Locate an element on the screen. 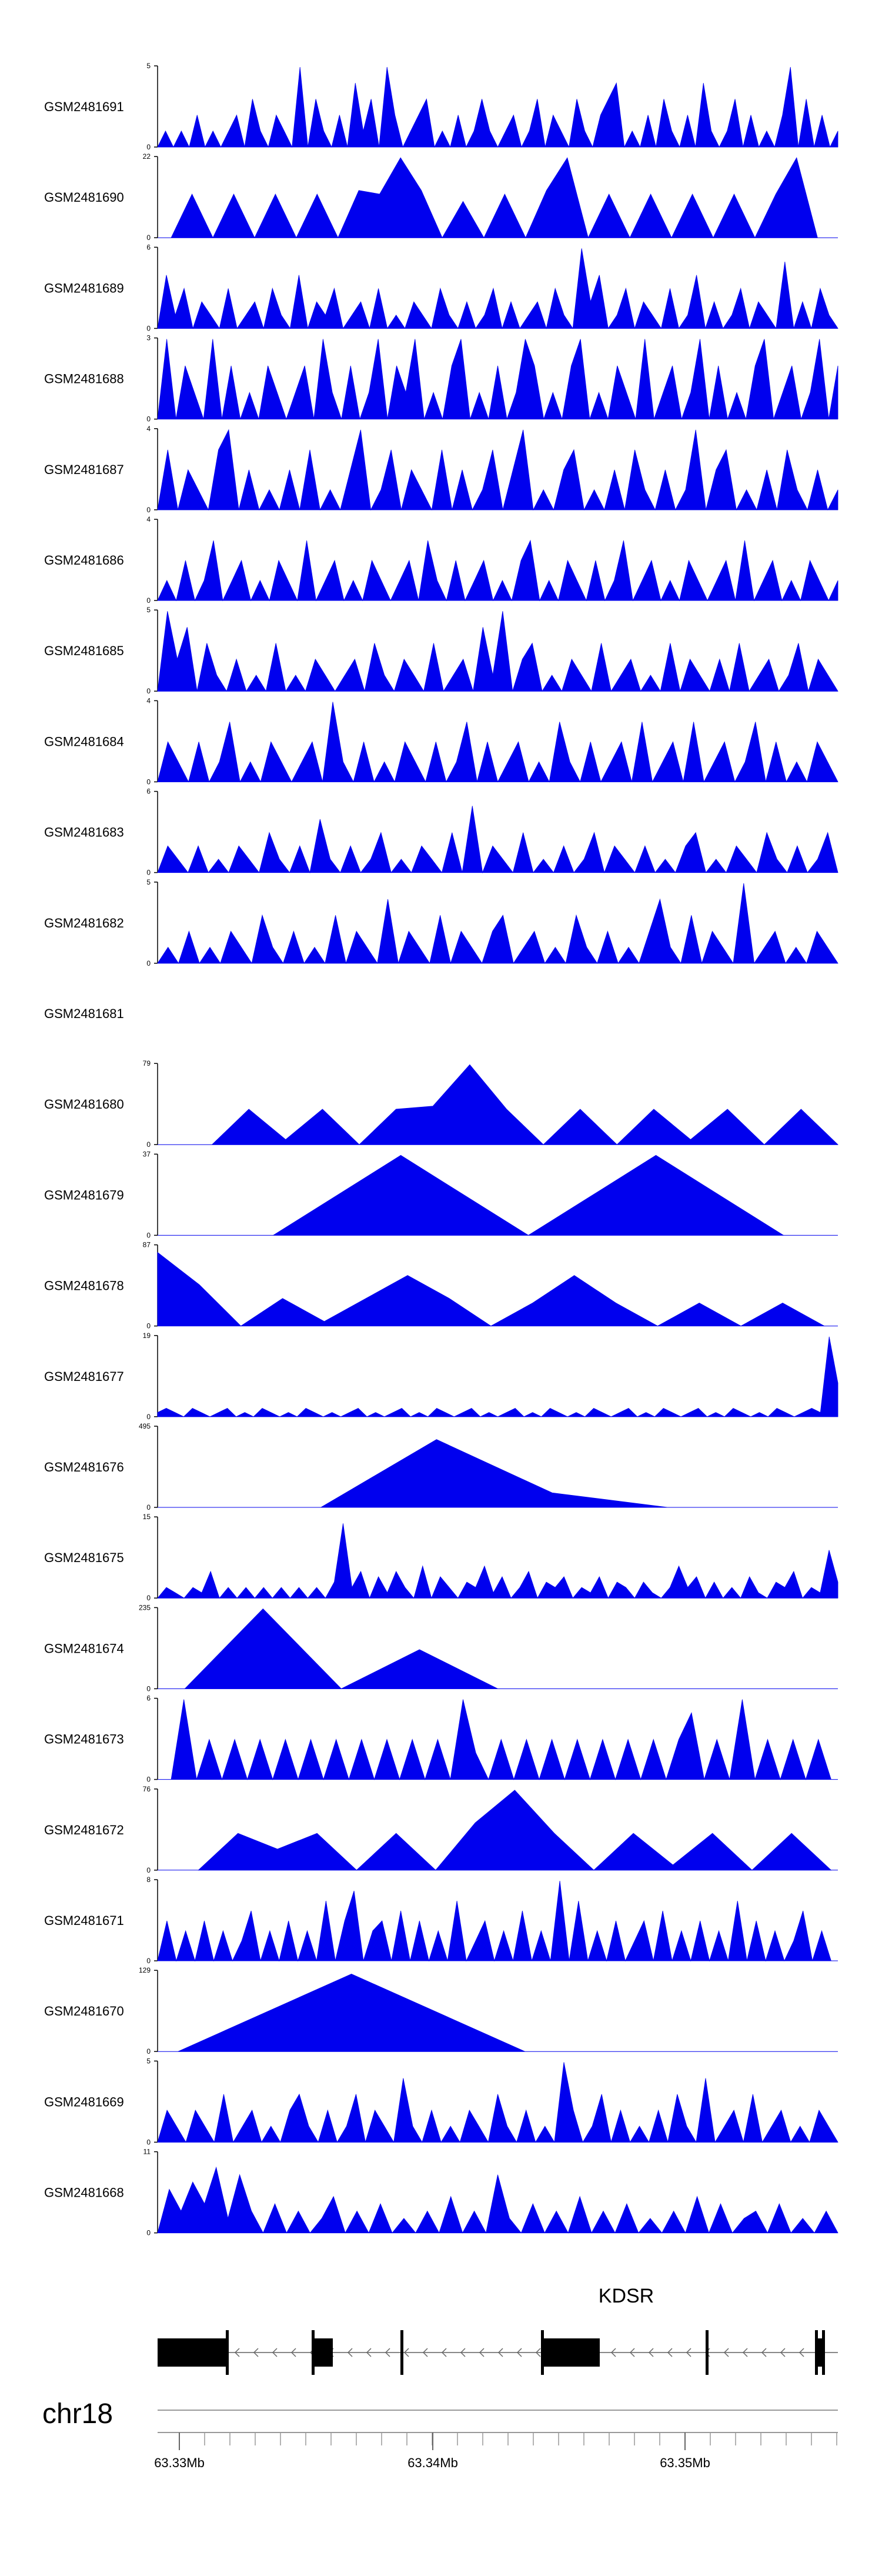 The width and height of the screenshot is (882, 2576). track-GSM2481677: GSM2481677 19 0 is located at coordinates (441, 1376).